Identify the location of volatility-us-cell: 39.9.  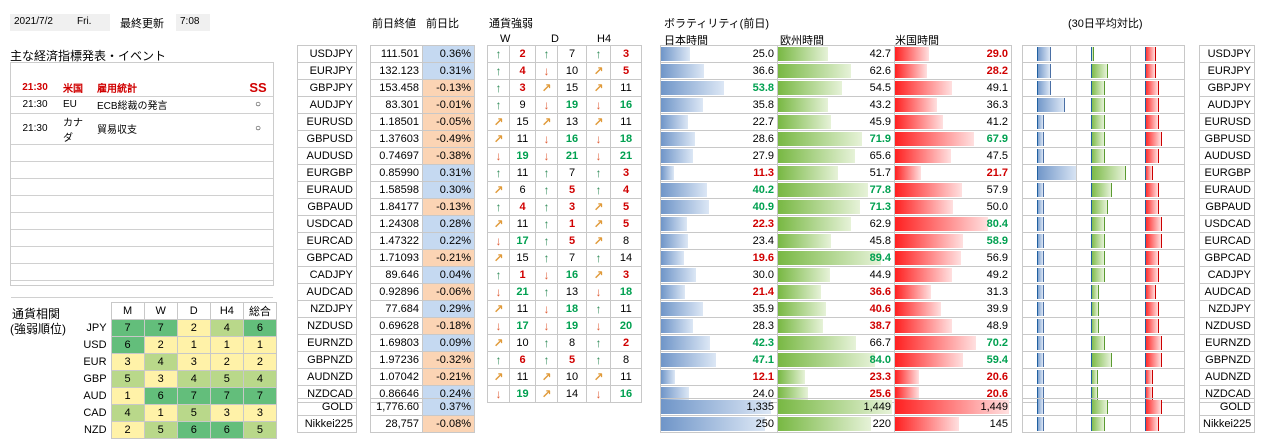
(953, 309).